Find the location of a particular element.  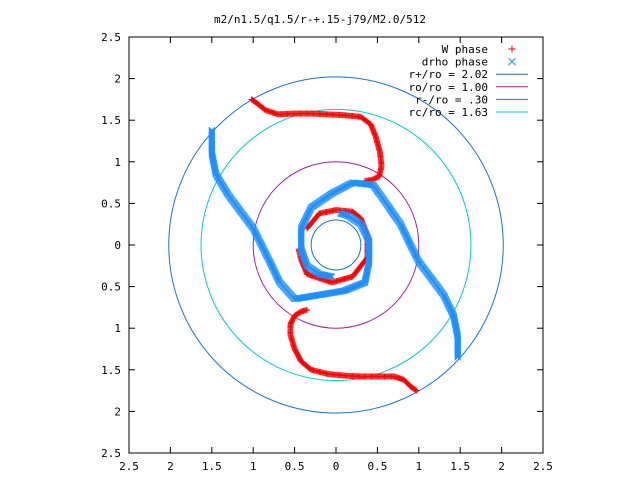

legend-entry: ro/ro = 1.00 is located at coordinates (468, 87).